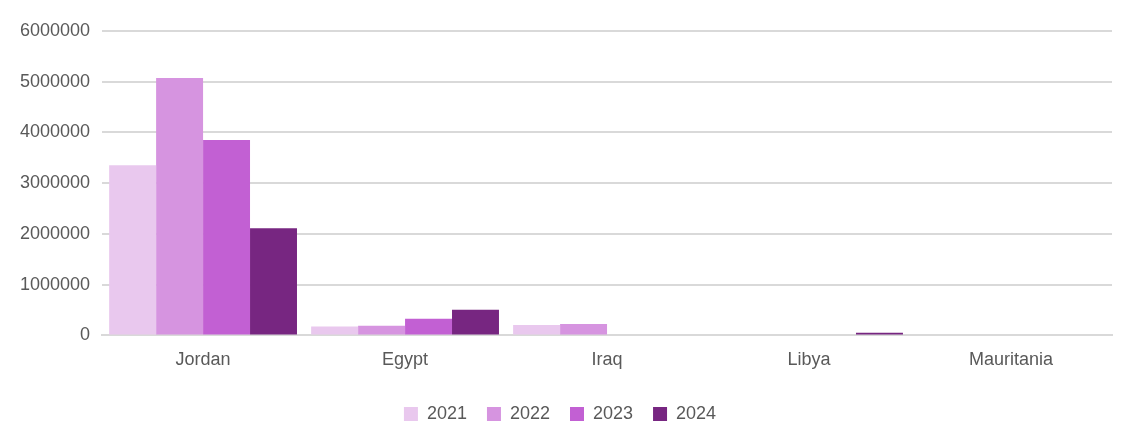 This screenshot has width=1124, height=441. What do you see at coordinates (446, 412) in the screenshot?
I see `legend-label: 2021` at bounding box center [446, 412].